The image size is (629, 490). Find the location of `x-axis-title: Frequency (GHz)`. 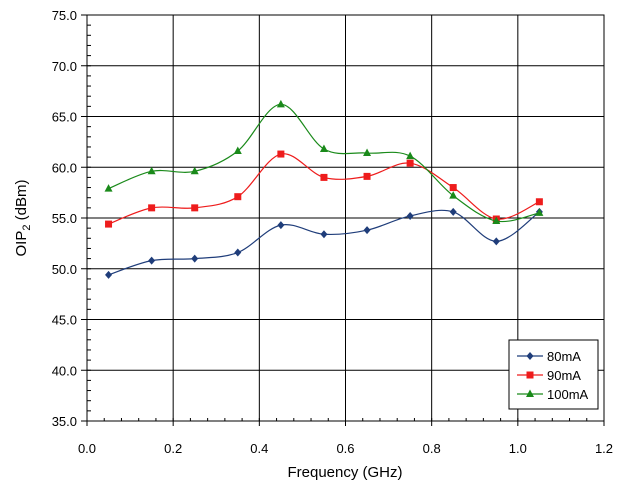

x-axis-title: Frequency (GHz) is located at coordinates (344, 472).